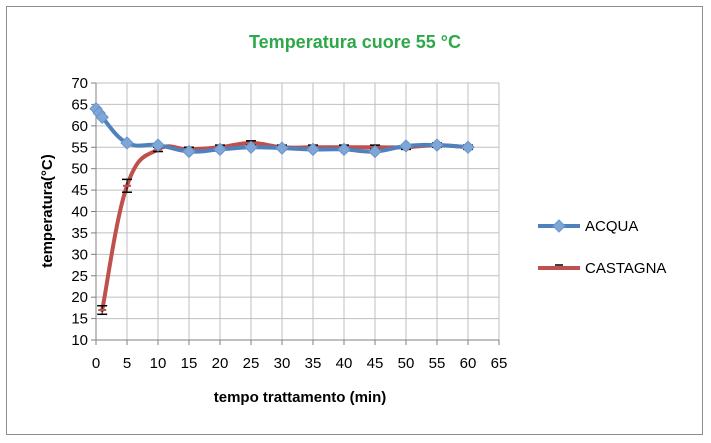  Describe the element at coordinates (79, 319) in the screenshot. I see `y-tick-label: 15` at that location.